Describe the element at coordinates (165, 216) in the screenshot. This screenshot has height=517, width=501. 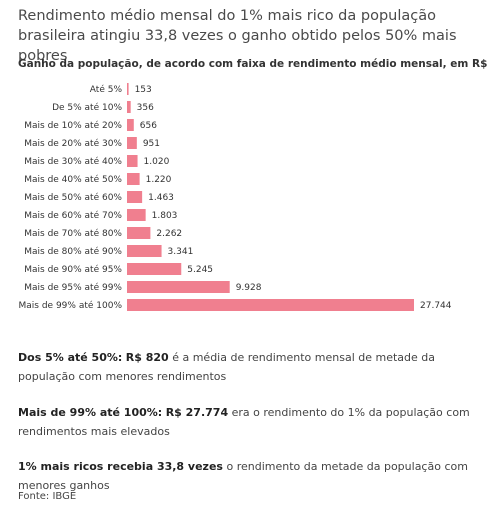
I see `value-label: 1.803` at that location.